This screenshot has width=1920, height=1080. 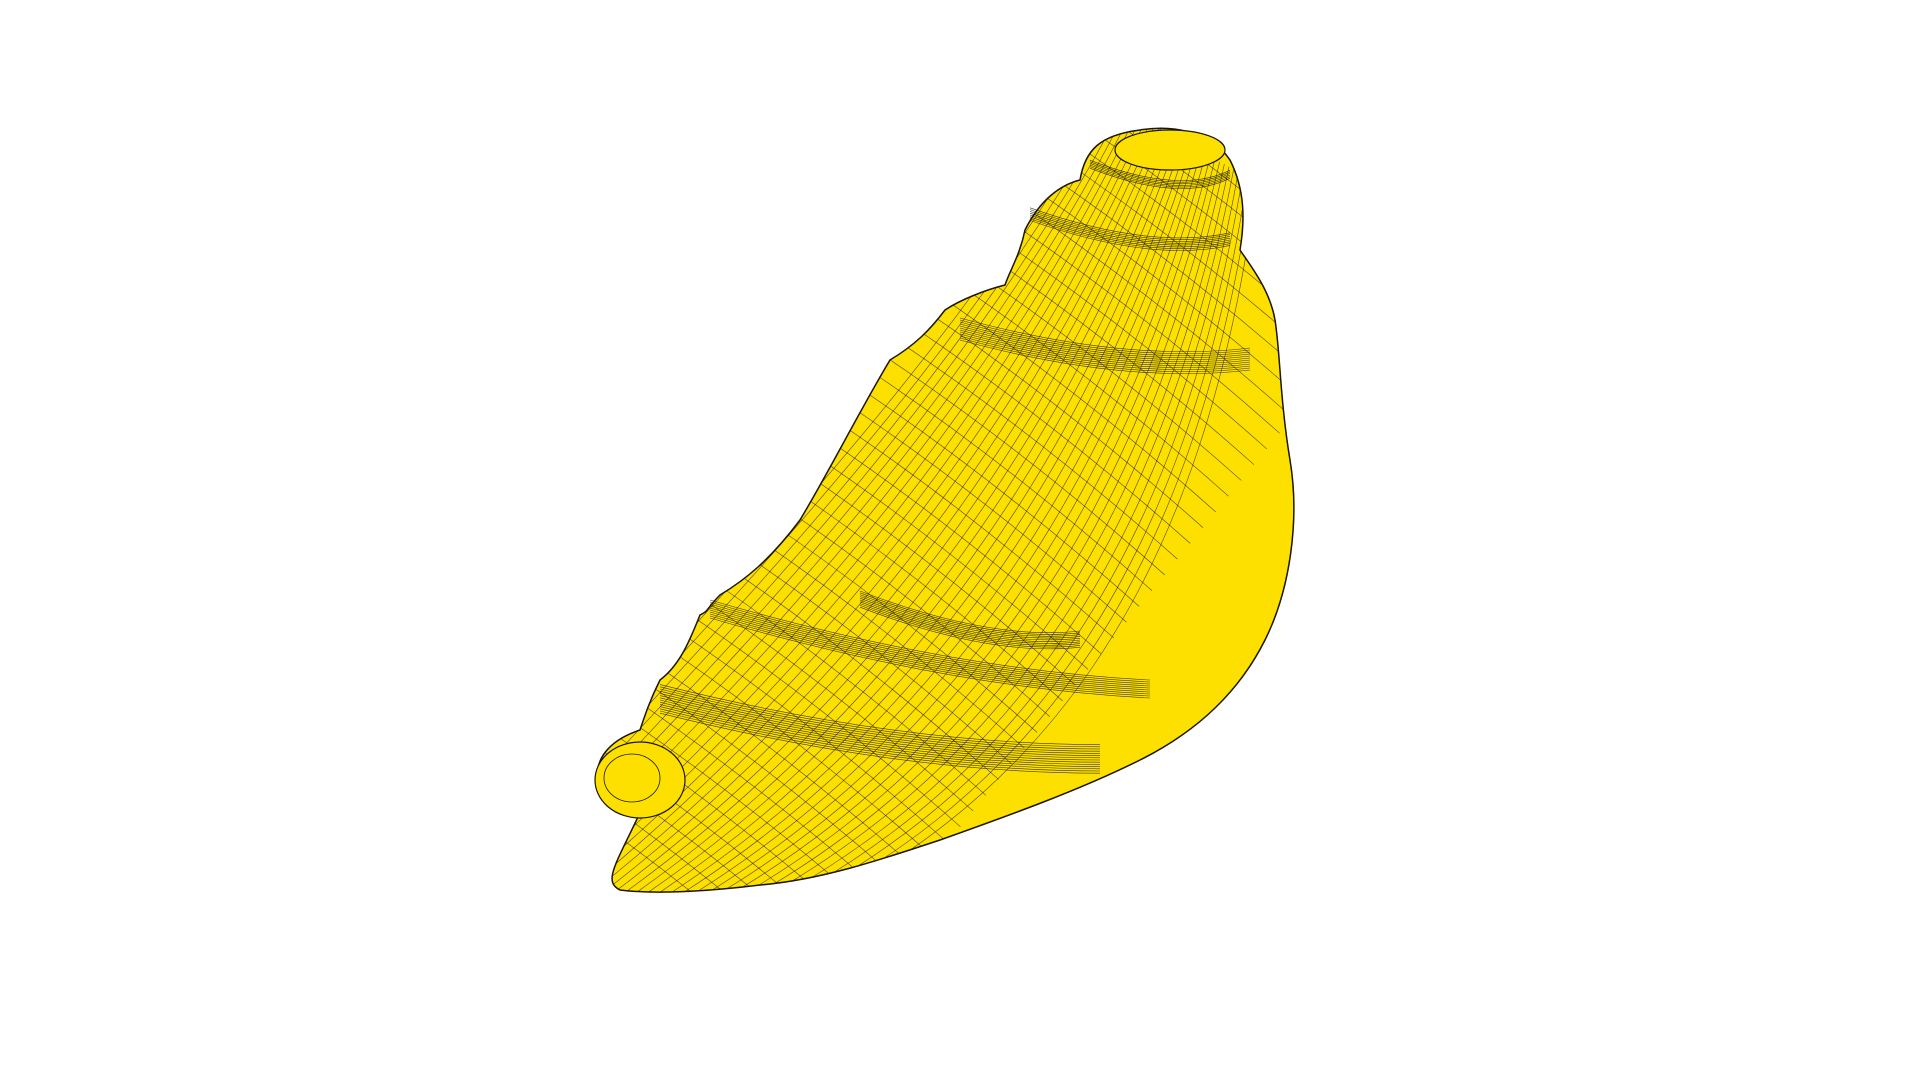 I want to click on bottom-tip-cap, so click(x=640, y=780).